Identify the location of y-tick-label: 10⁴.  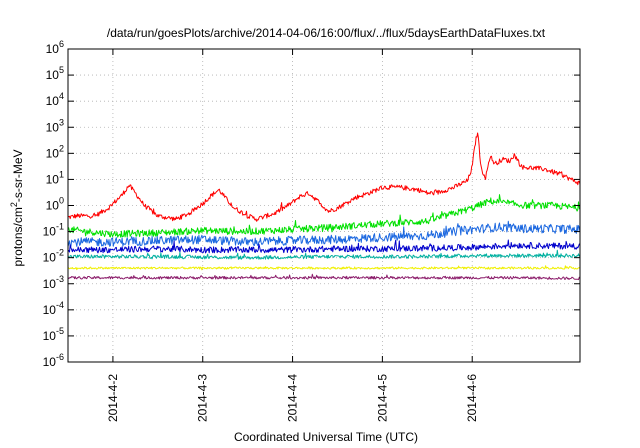
(55, 99).